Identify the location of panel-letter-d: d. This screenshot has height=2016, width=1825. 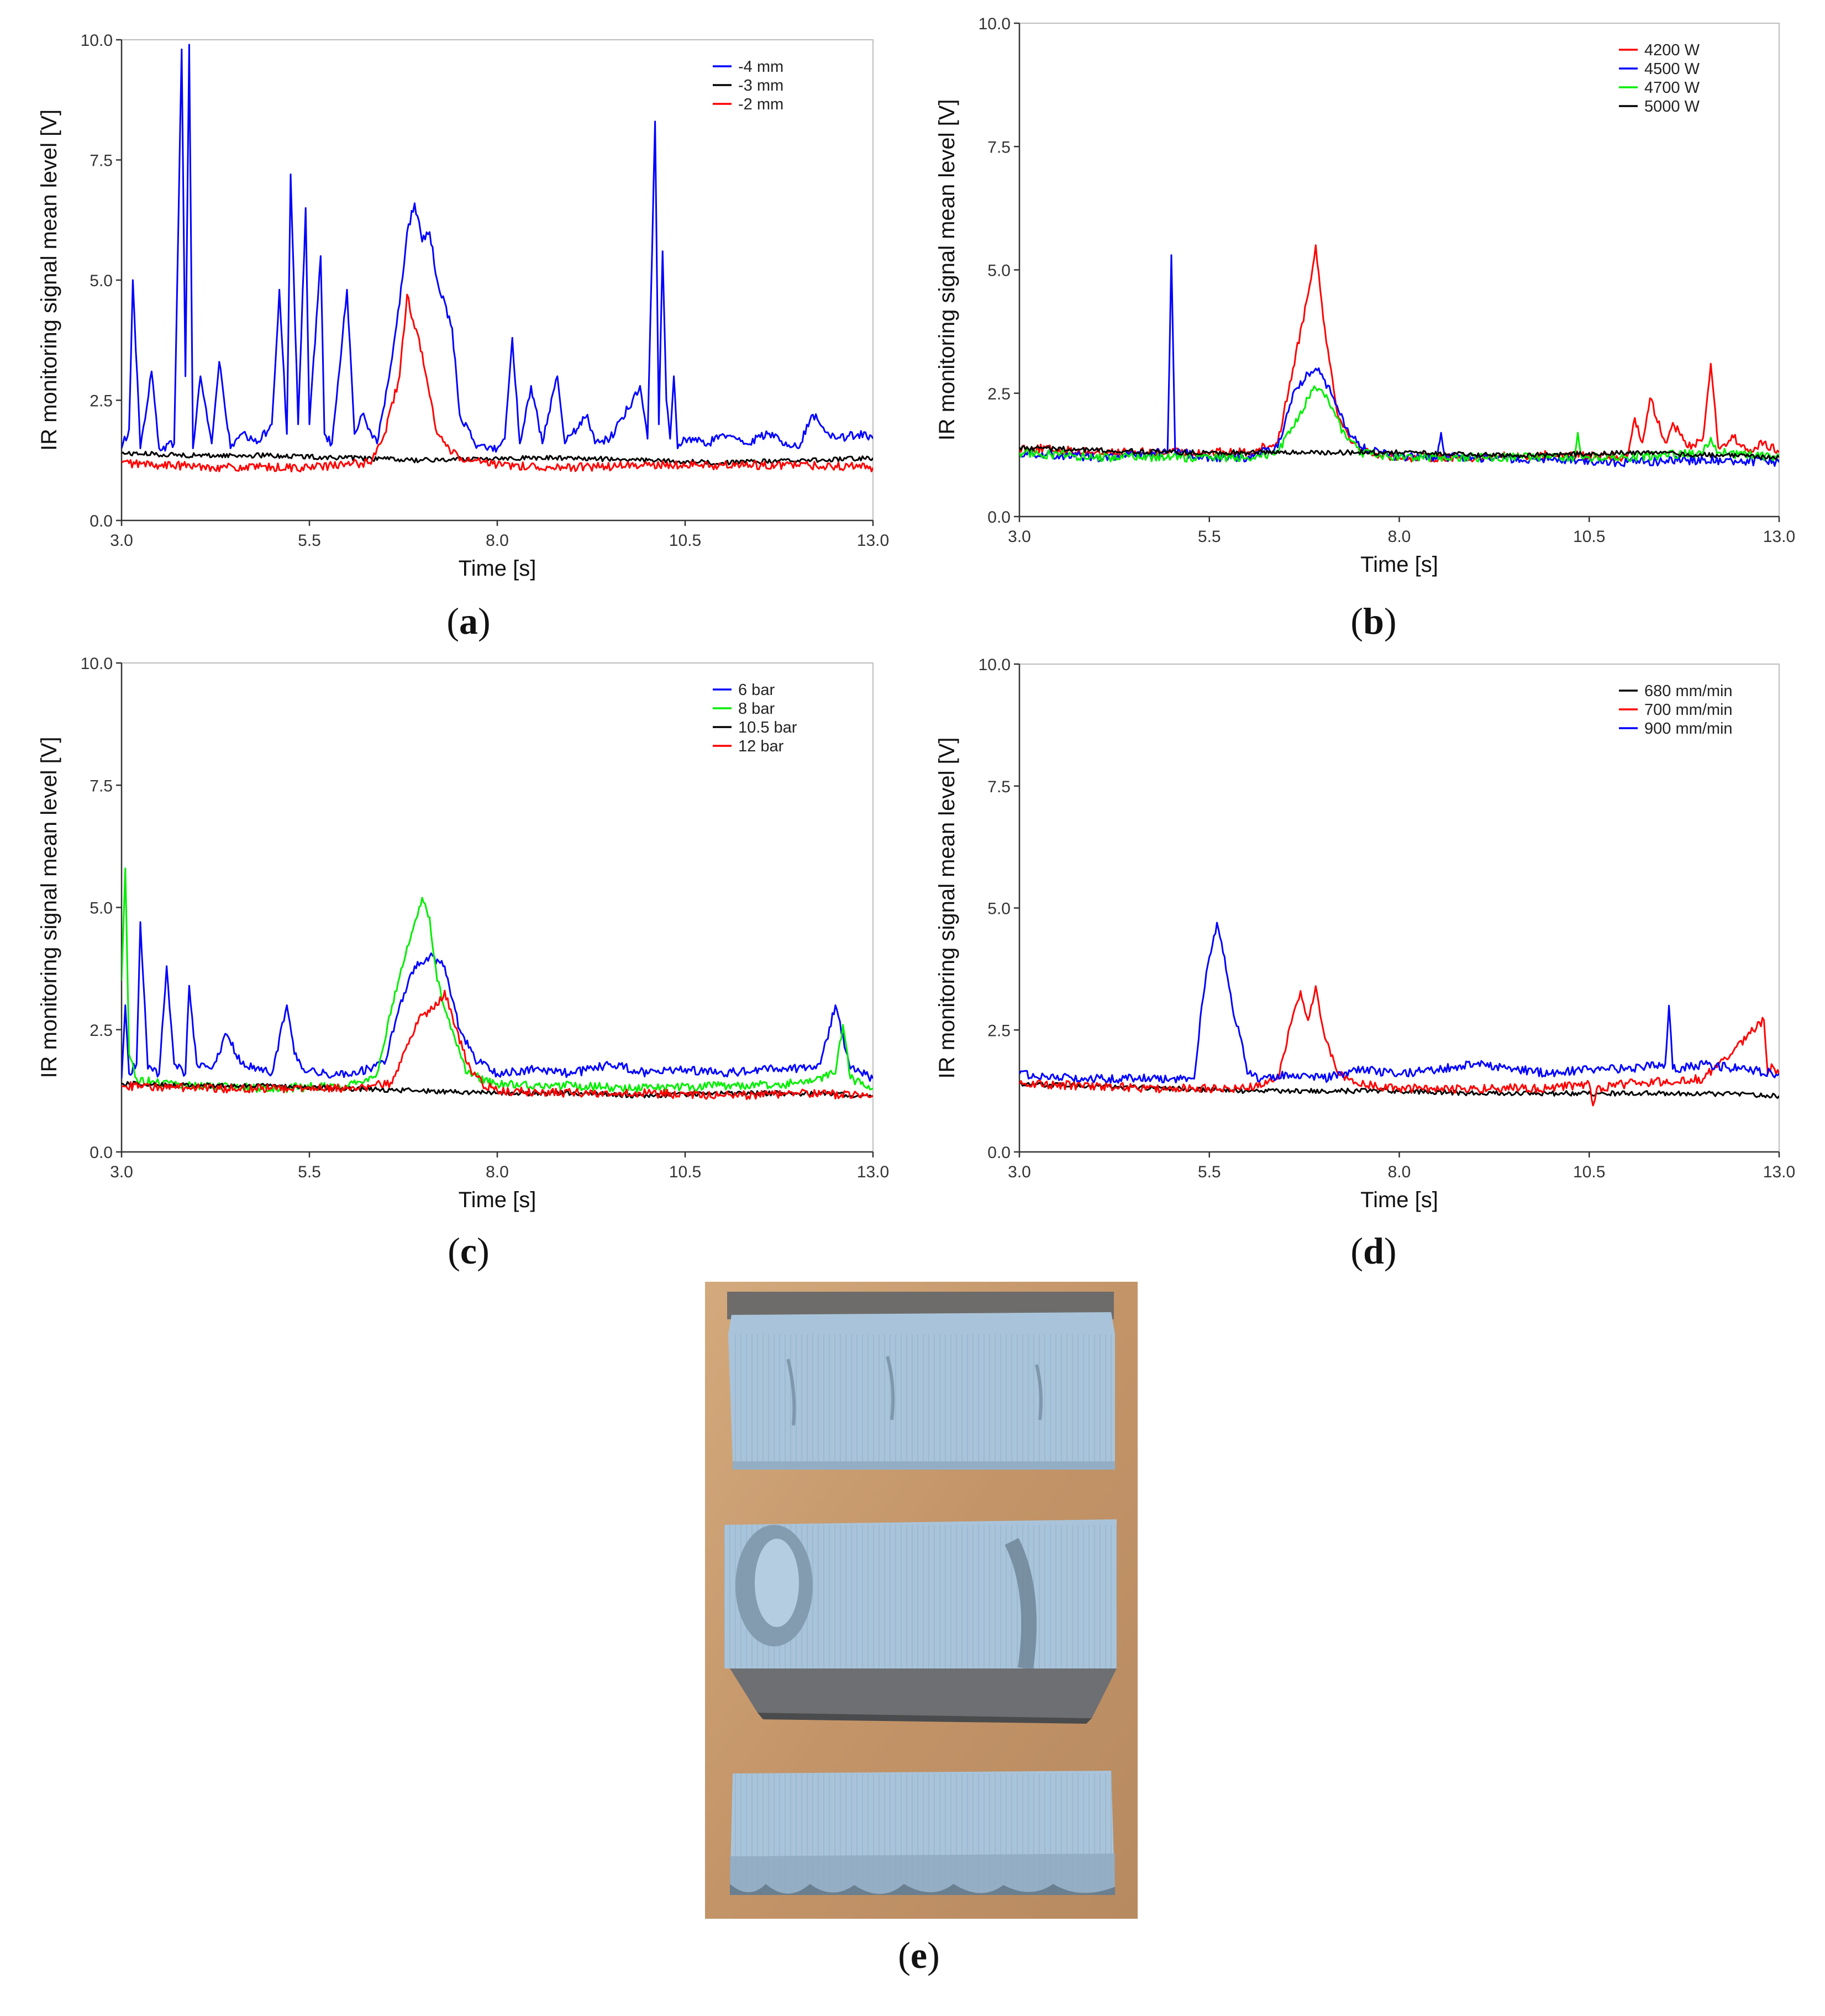
(1373, 1251).